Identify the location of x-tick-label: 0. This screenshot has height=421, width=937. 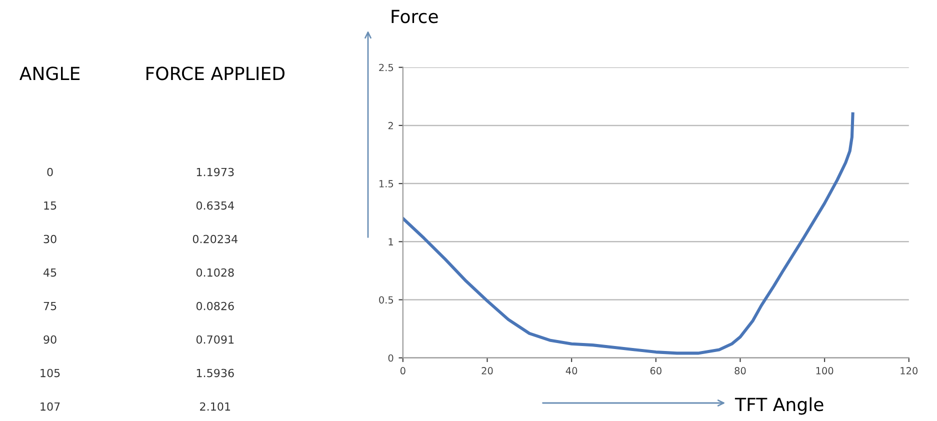
(403, 370).